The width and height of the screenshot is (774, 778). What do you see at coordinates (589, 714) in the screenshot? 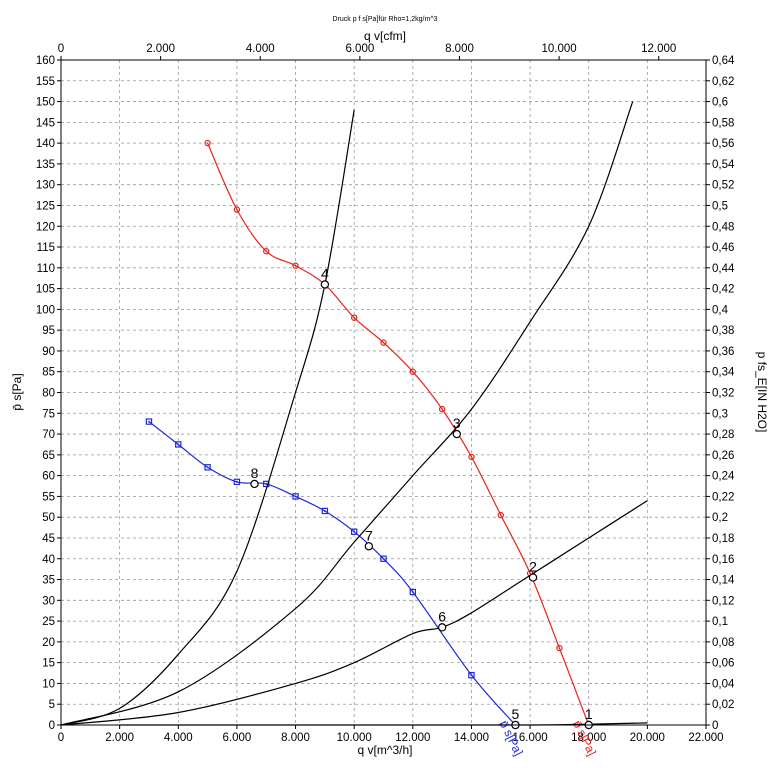
I see `operating-point-label: 1` at bounding box center [589, 714].